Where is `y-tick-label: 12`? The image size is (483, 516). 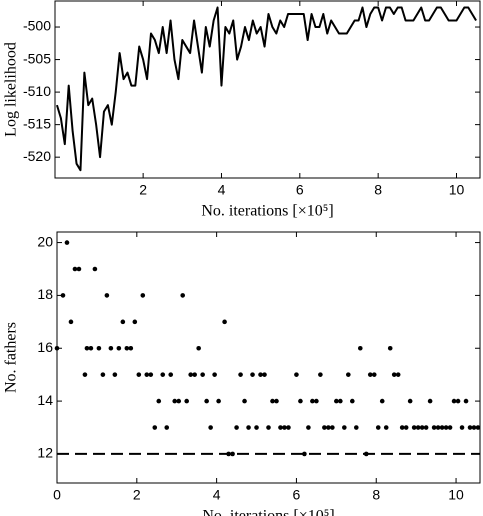
y-tick-label: 12 is located at coordinates (45, 453).